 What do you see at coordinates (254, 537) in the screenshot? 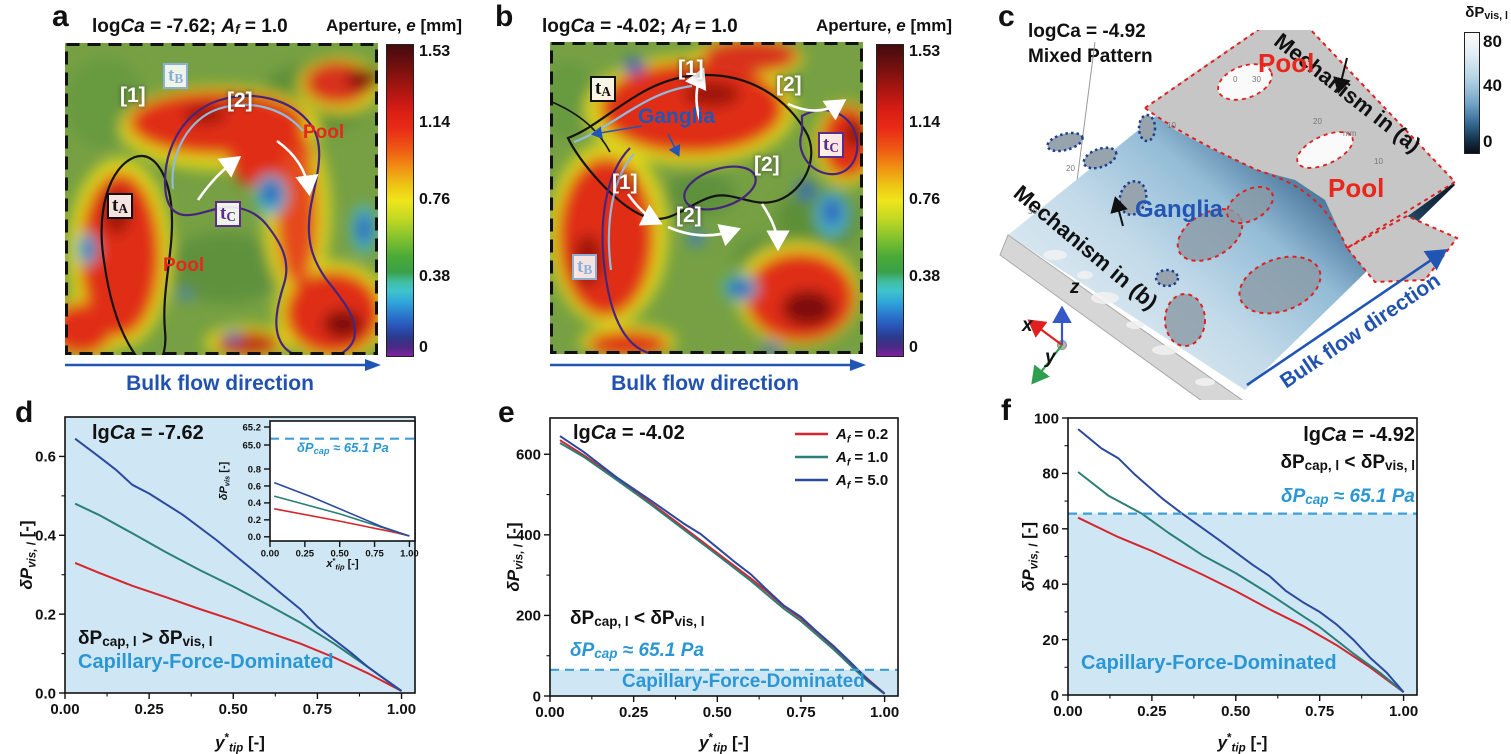
I see `svg-text: 0.0` at bounding box center [254, 537].